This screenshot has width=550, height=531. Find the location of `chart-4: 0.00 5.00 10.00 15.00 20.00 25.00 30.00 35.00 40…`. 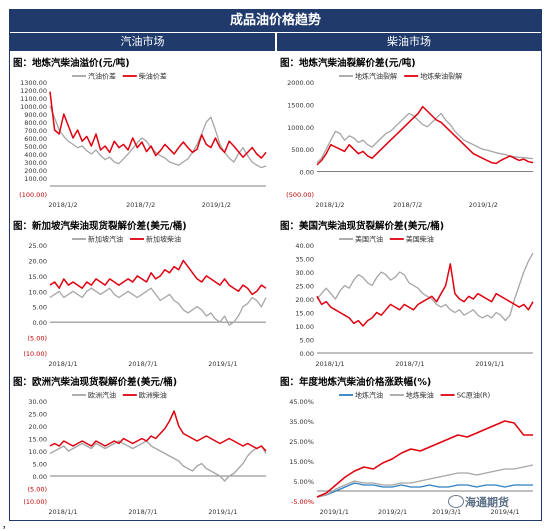

chart-4: 0.00 5.00 10.00 15.00 20.00 25.00 30.00 35.00 40… is located at coordinates (414, 301).